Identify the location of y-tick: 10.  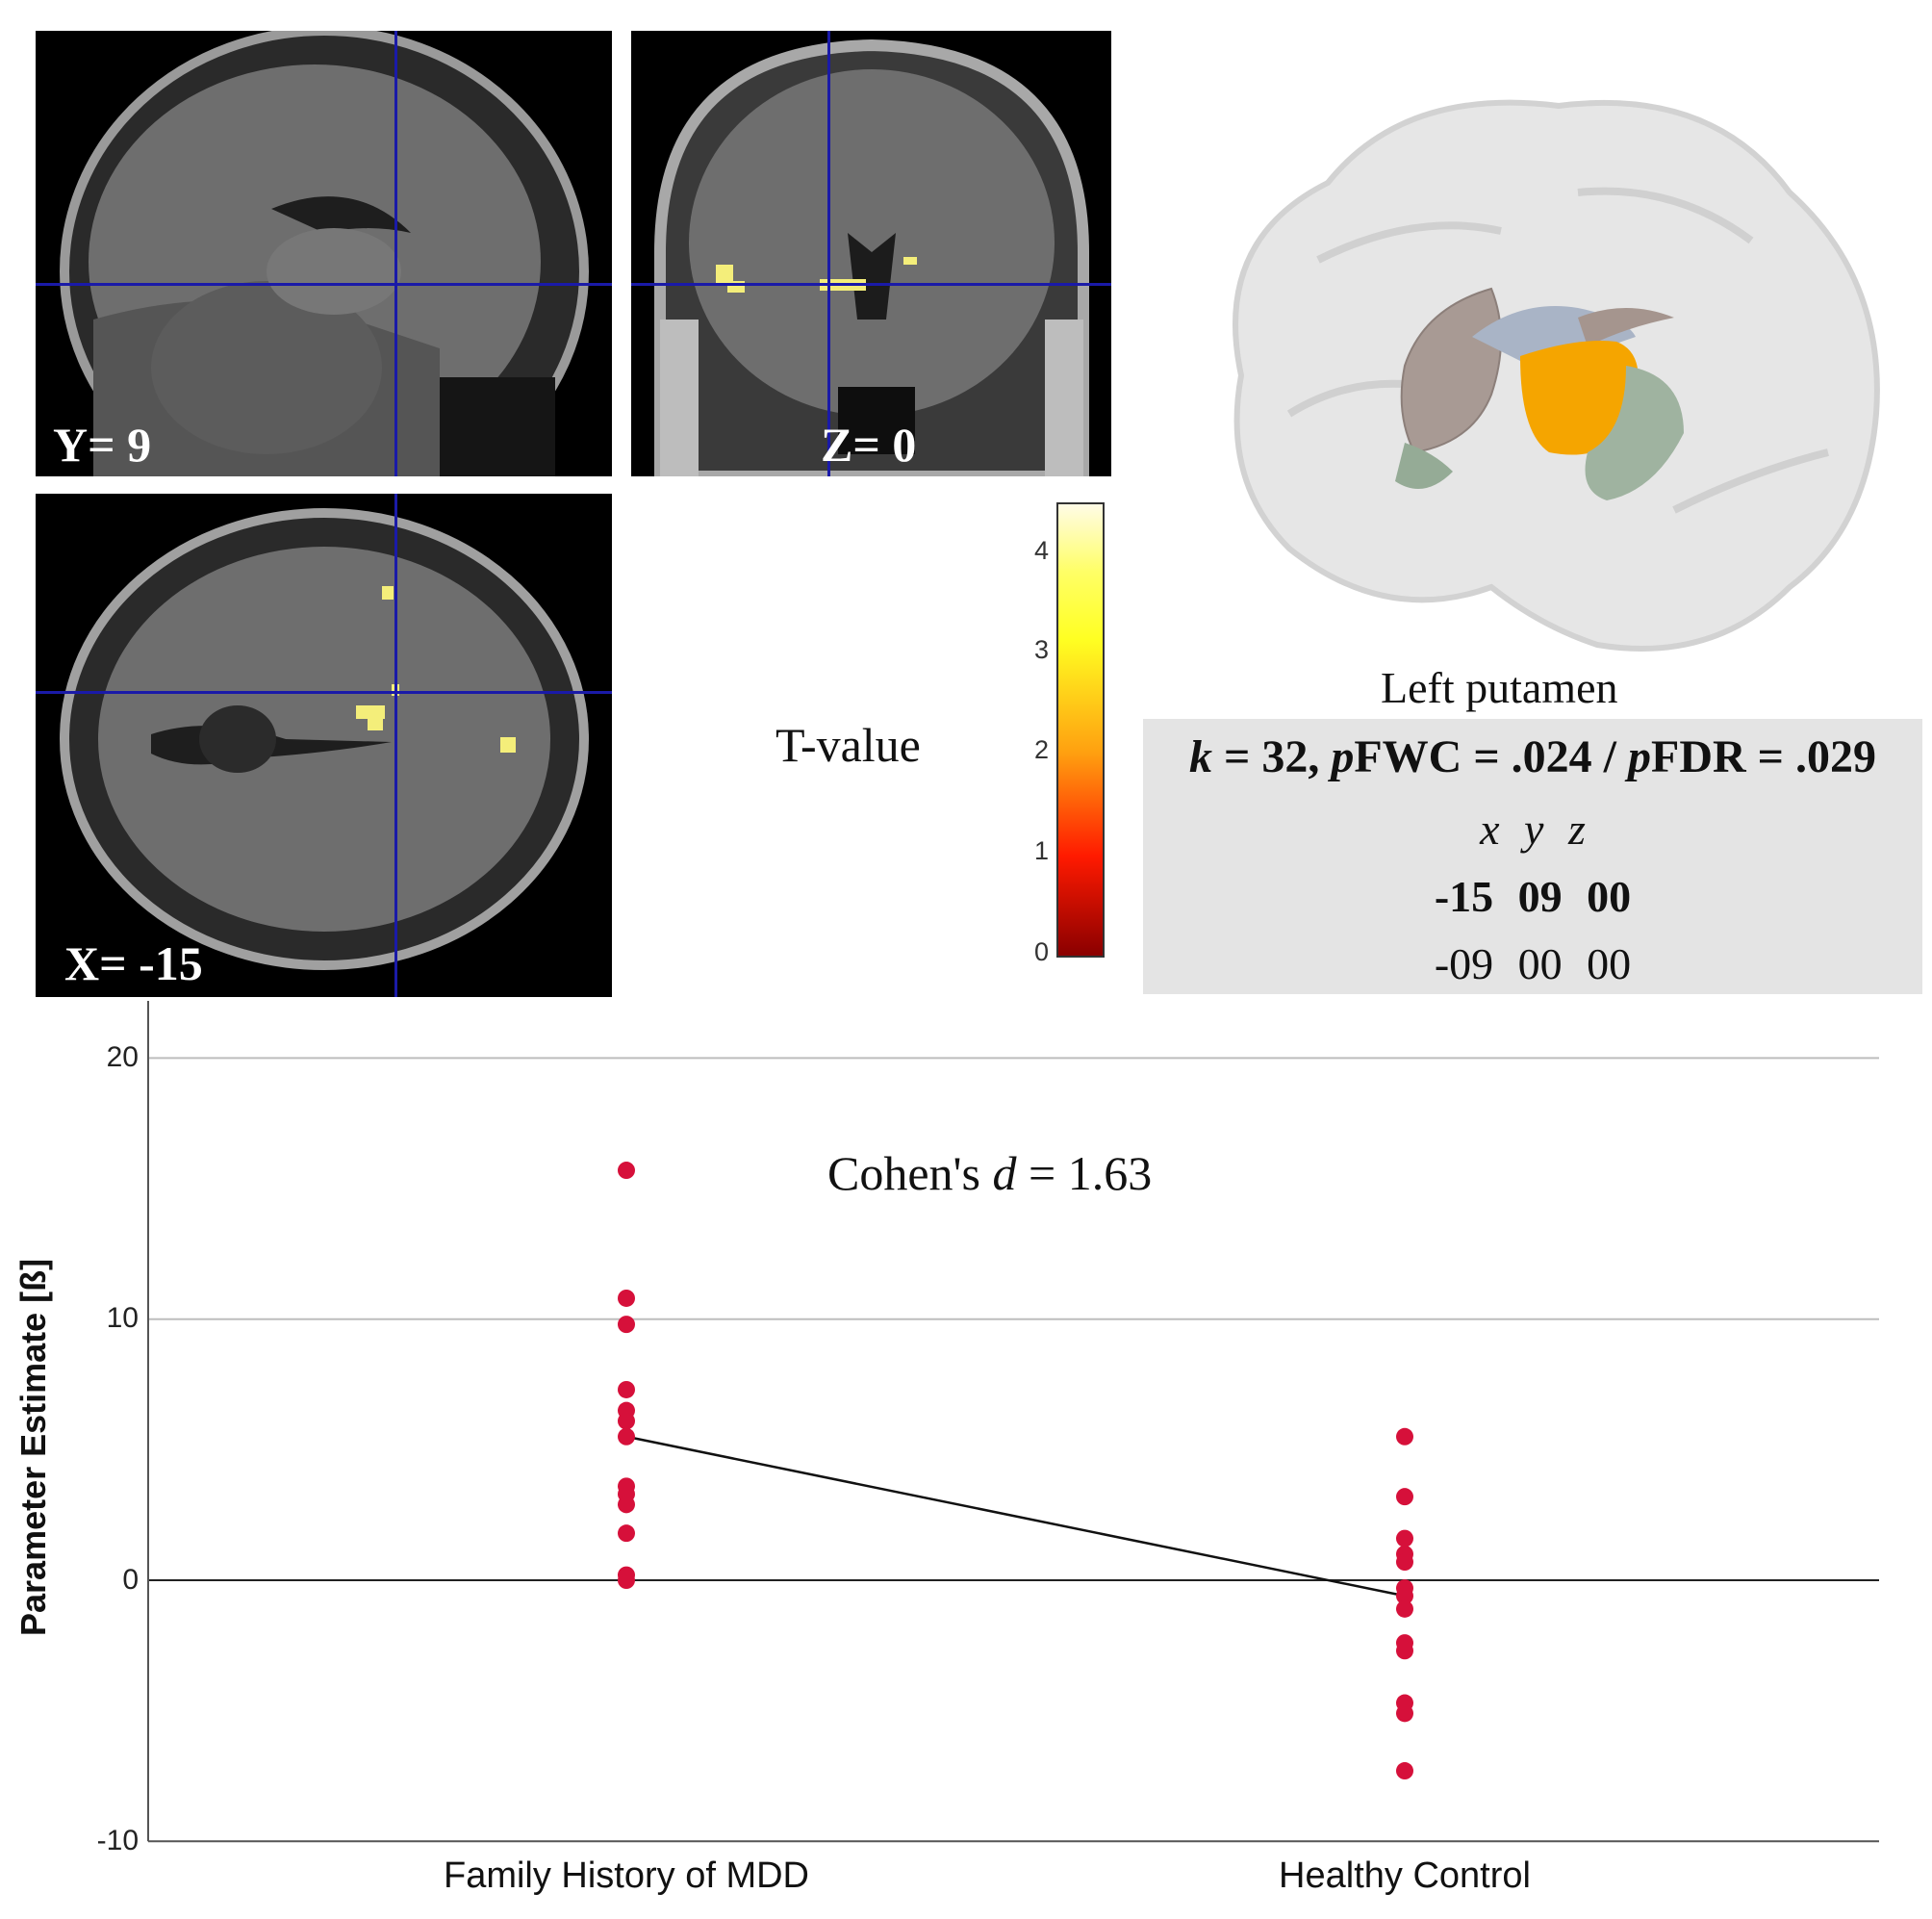
(122, 1318).